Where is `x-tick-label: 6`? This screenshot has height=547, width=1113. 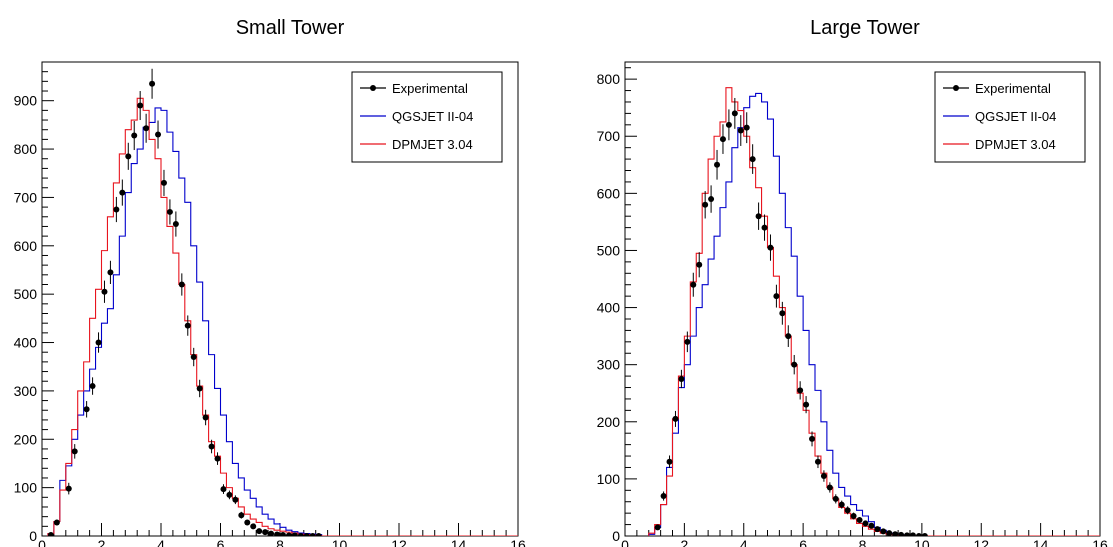
x-tick-label: 6 is located at coordinates (221, 542).